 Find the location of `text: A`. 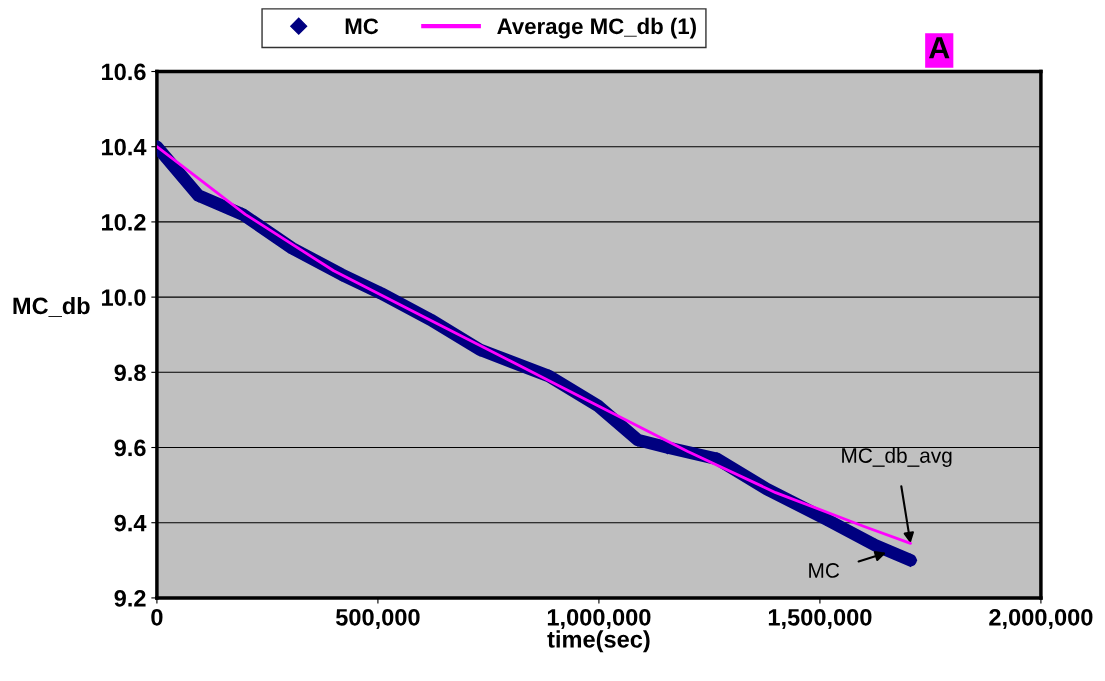

text: A is located at coordinates (939, 48).